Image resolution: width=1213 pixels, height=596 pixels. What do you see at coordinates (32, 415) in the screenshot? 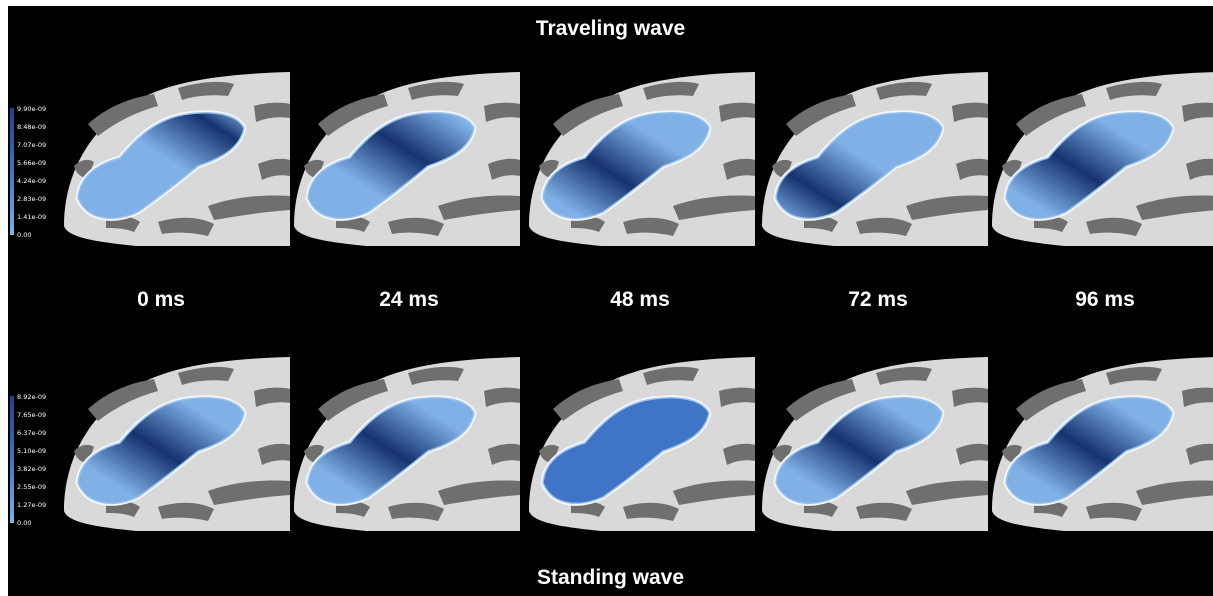
I see `colorbar-tick: 7.65e-09` at bounding box center [32, 415].